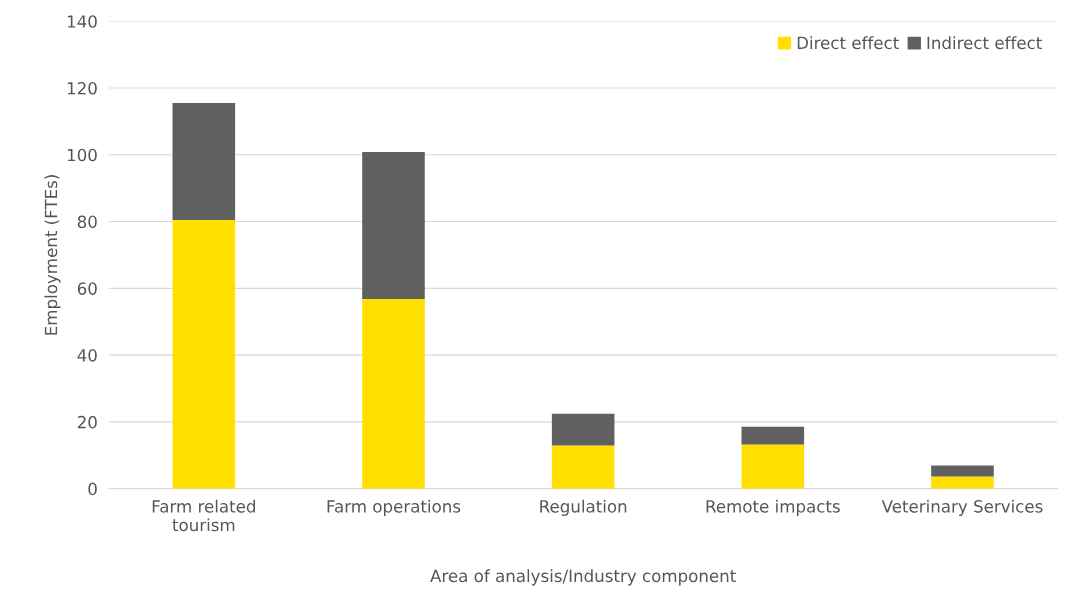 The width and height of the screenshot is (1090, 607). What do you see at coordinates (203, 515) in the screenshot?
I see `x-tick-label: Farm related tourism` at bounding box center [203, 515].